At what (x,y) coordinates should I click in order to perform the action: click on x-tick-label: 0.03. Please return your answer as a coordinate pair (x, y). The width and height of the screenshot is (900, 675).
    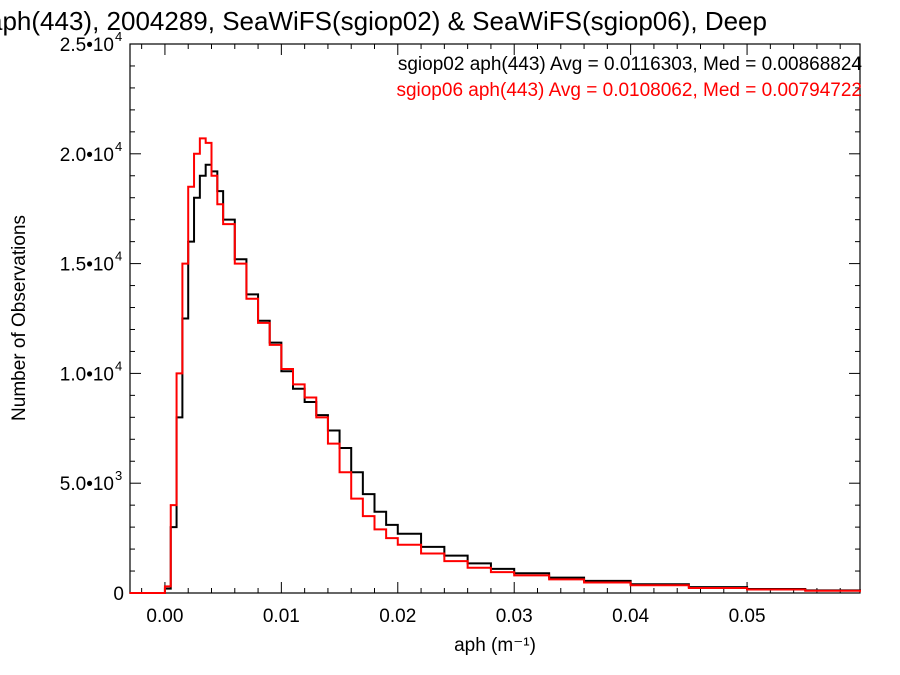
    Looking at the image, I should click on (514, 616).